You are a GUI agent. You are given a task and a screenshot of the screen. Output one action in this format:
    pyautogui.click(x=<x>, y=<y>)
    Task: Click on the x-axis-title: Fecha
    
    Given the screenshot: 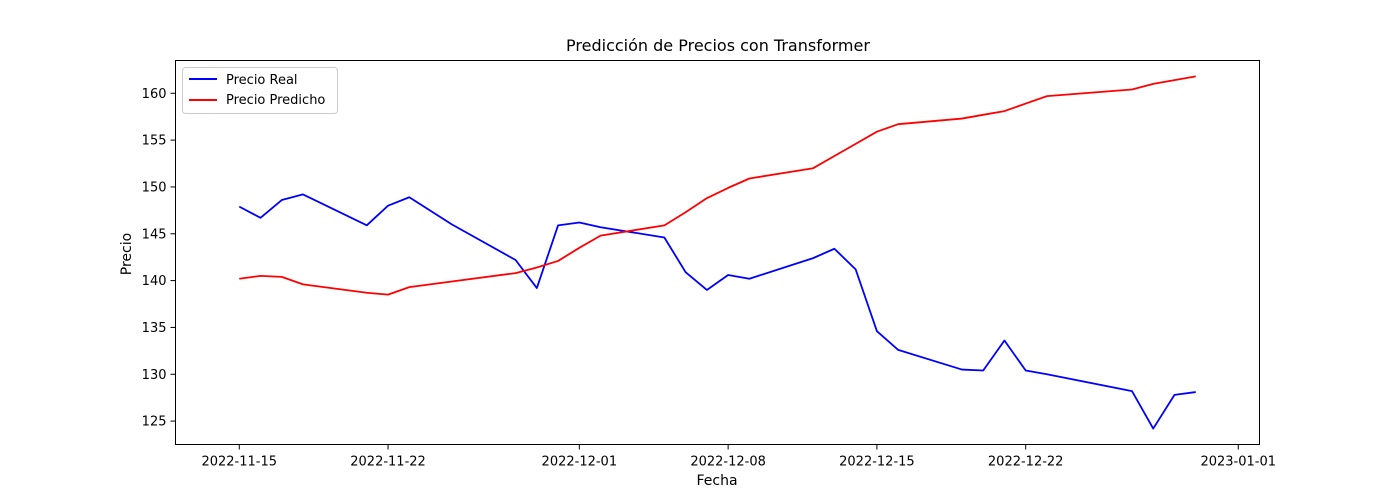 What is the action you would take?
    pyautogui.click(x=716, y=481)
    